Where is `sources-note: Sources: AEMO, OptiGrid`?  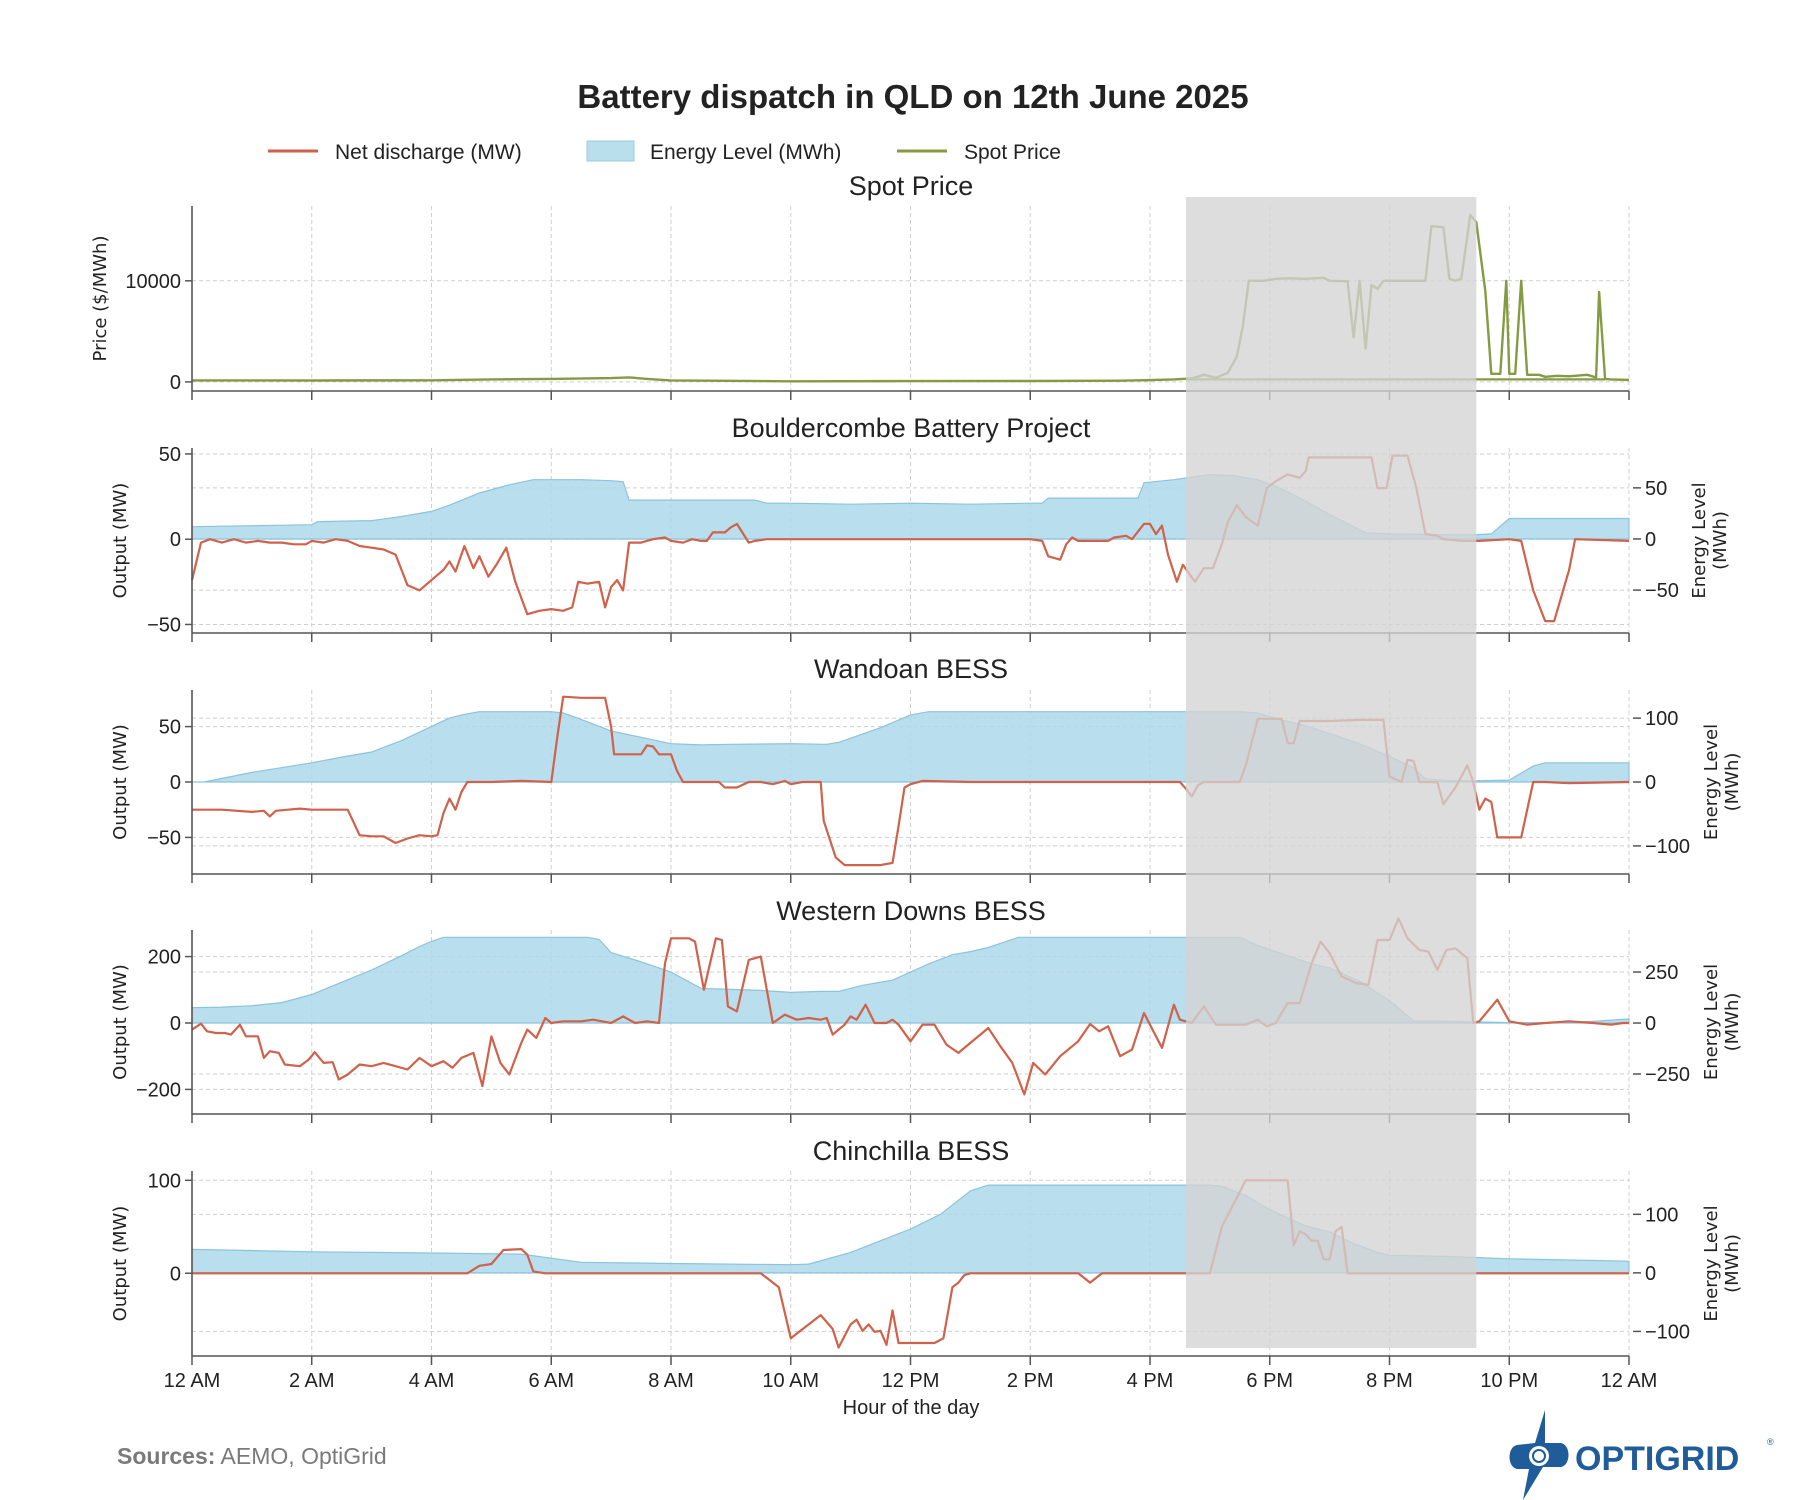
sources-note: Sources: AEMO, OptiGrid is located at coordinates (252, 1456).